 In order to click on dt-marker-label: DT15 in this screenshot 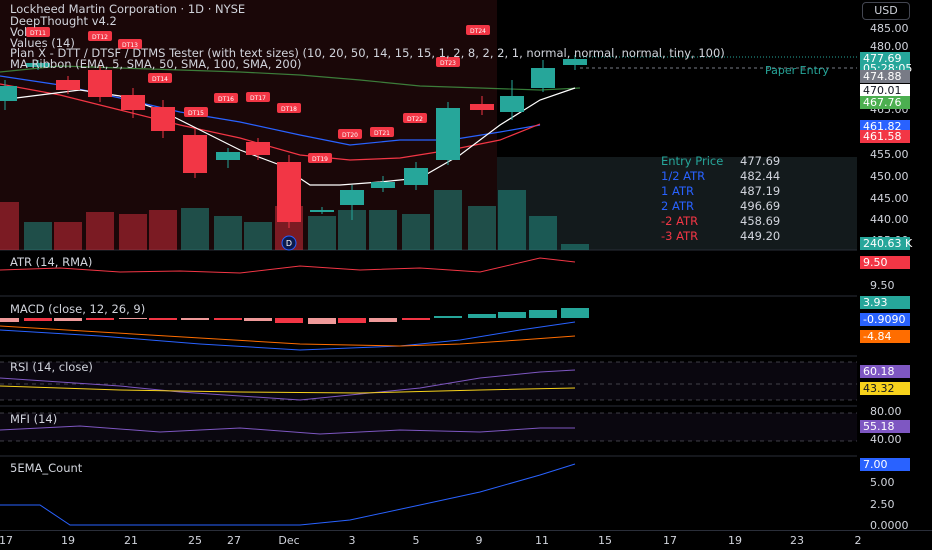, I will do `click(196, 113)`.